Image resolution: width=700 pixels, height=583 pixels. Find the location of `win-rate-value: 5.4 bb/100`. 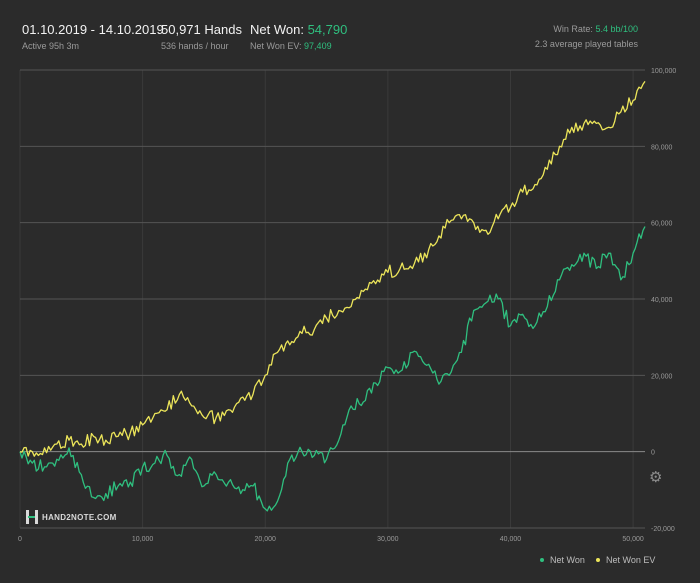

win-rate-value: 5.4 bb/100 is located at coordinates (616, 29).